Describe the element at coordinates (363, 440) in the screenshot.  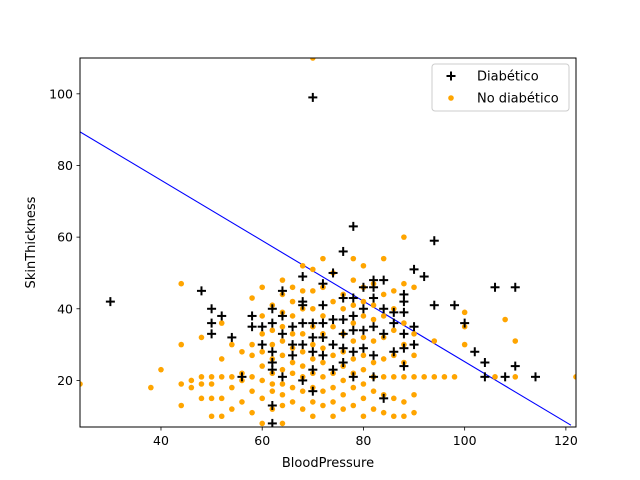
I see `x-tick-label: 80` at that location.